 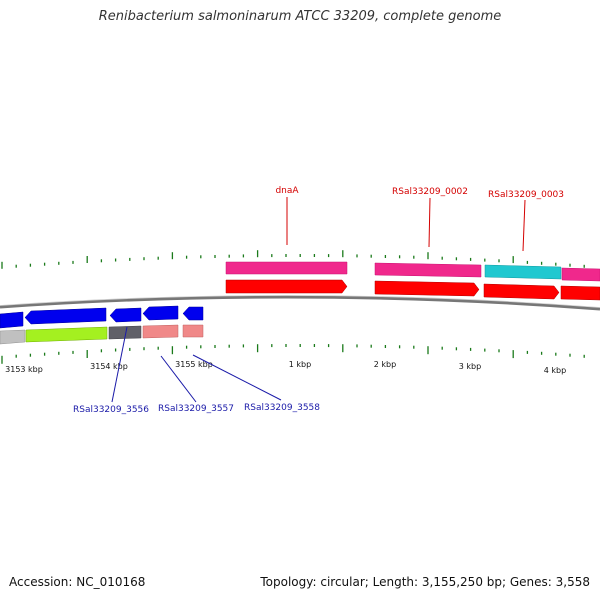 I want to click on genome-backbone, so click(x=300, y=303).